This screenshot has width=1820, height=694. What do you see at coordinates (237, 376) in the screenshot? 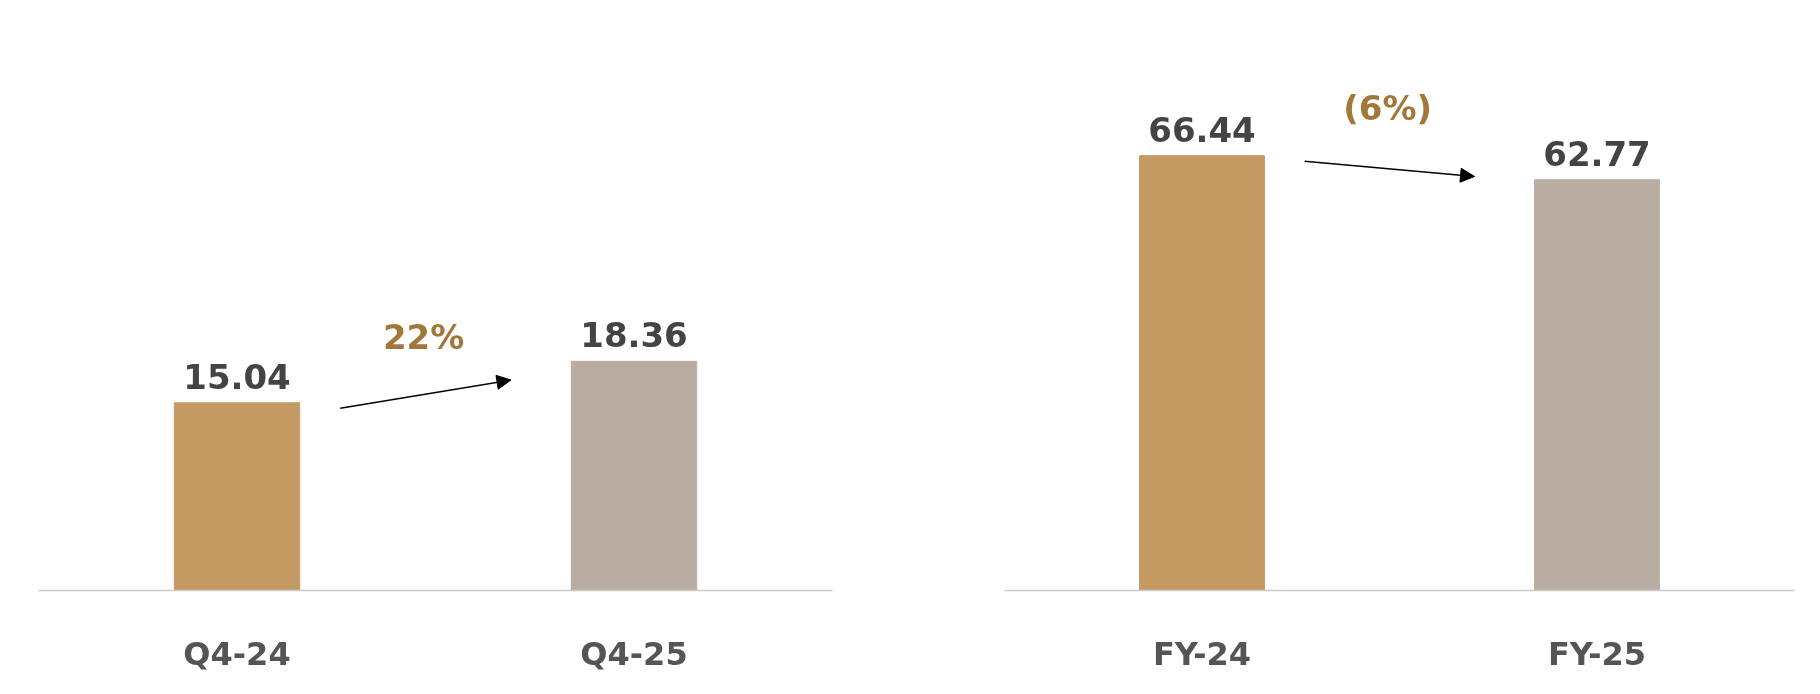
I see `data-label: 15.04` at bounding box center [237, 376].